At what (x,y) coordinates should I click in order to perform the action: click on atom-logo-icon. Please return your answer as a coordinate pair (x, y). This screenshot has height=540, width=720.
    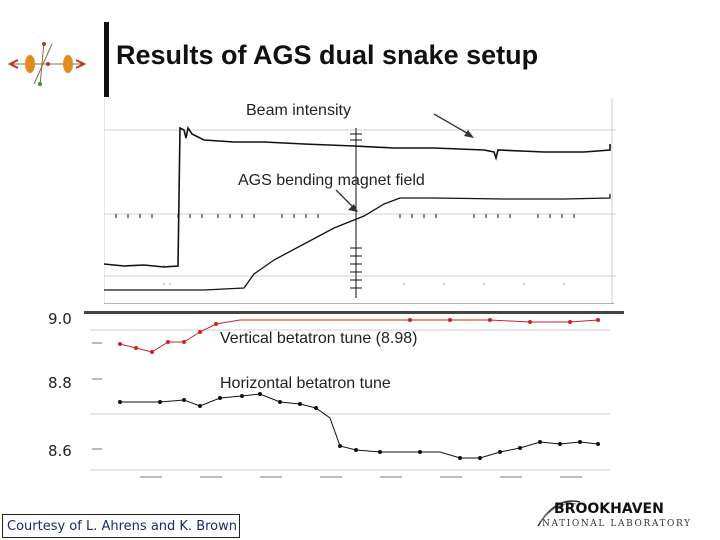
    Looking at the image, I should click on (47, 64).